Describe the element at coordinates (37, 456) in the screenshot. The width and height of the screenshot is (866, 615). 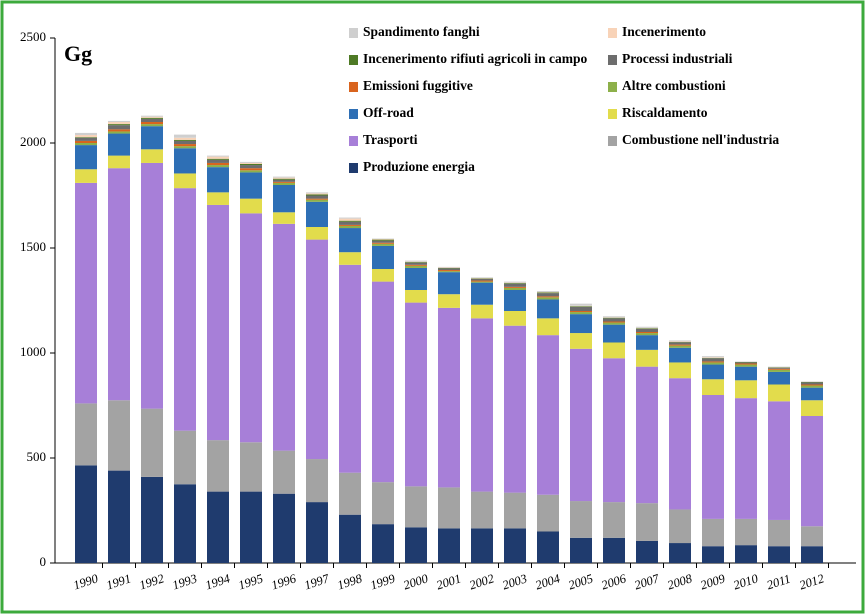
I see `y-tick-label: 500` at that location.